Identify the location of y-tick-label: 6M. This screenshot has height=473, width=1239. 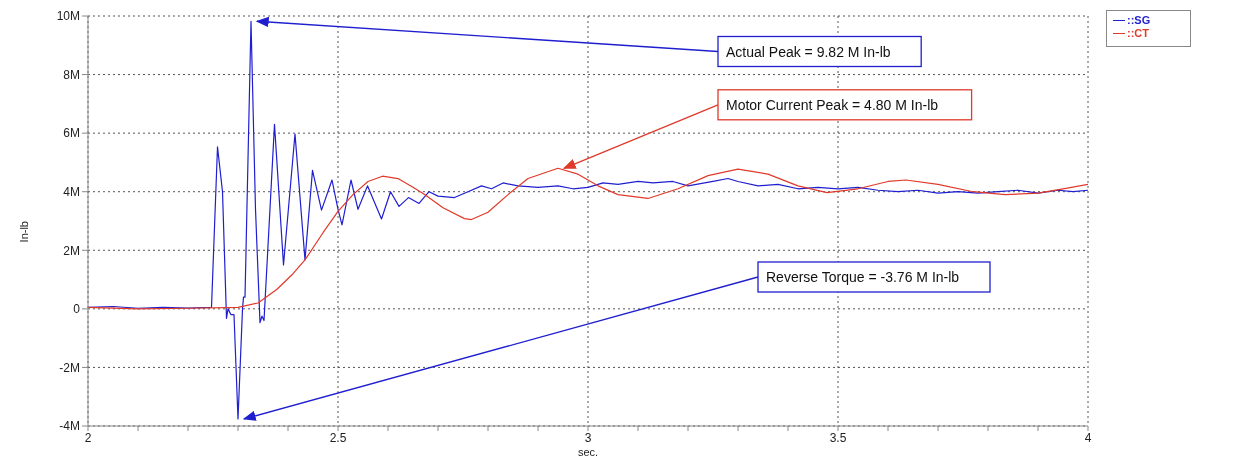
(71, 133).